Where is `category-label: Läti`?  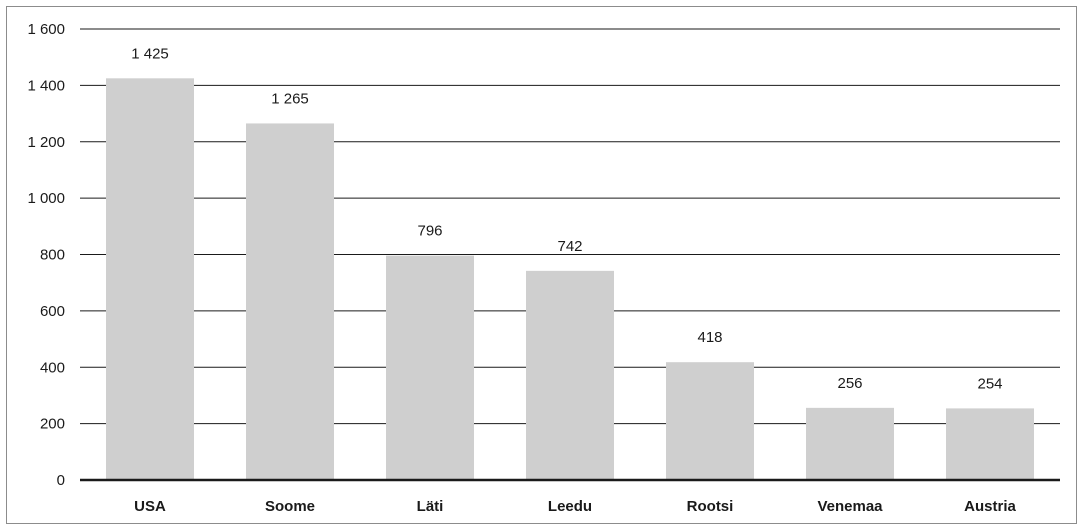
category-label: Läti is located at coordinates (430, 506).